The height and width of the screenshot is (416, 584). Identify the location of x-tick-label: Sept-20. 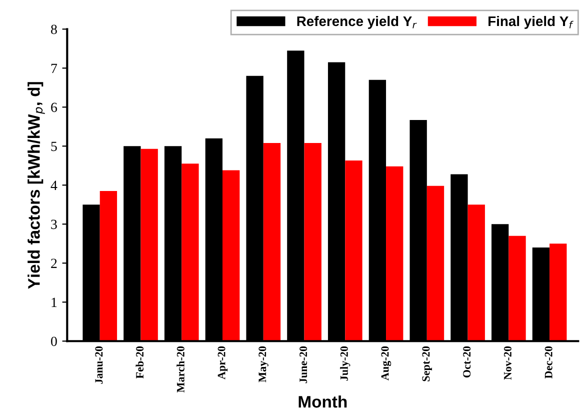
(427, 364).